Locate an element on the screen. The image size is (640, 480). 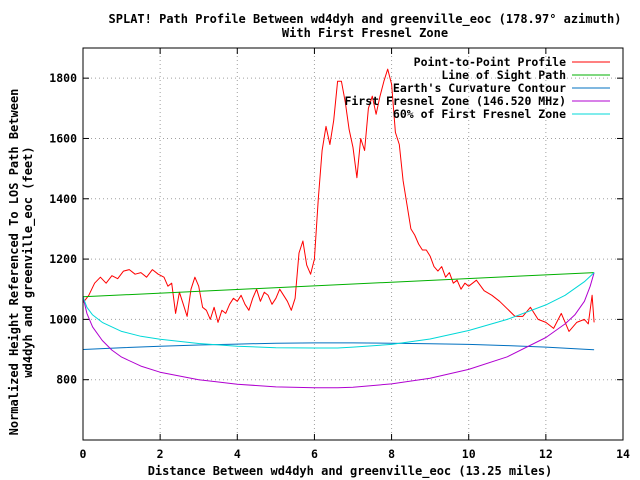
y-tick-label: 1600 is located at coordinates (63, 138).